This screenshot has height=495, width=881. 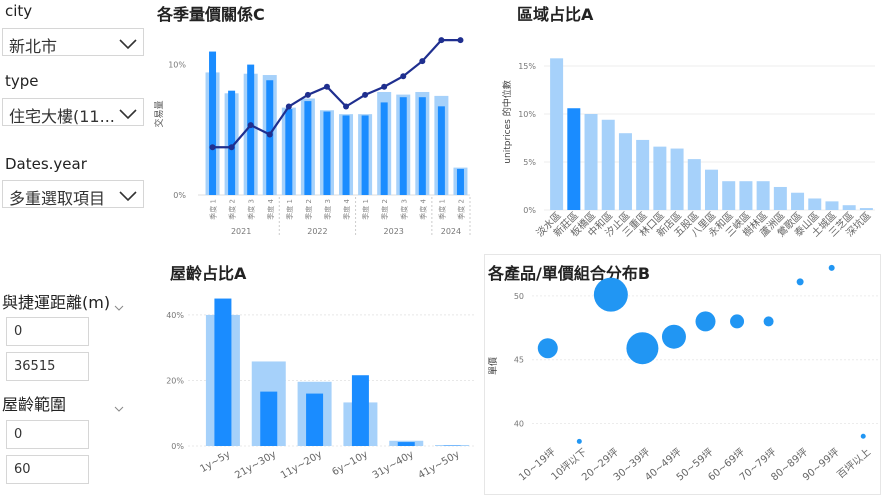 What do you see at coordinates (22, 81) in the screenshot?
I see `type-slicer-title: type` at bounding box center [22, 81].